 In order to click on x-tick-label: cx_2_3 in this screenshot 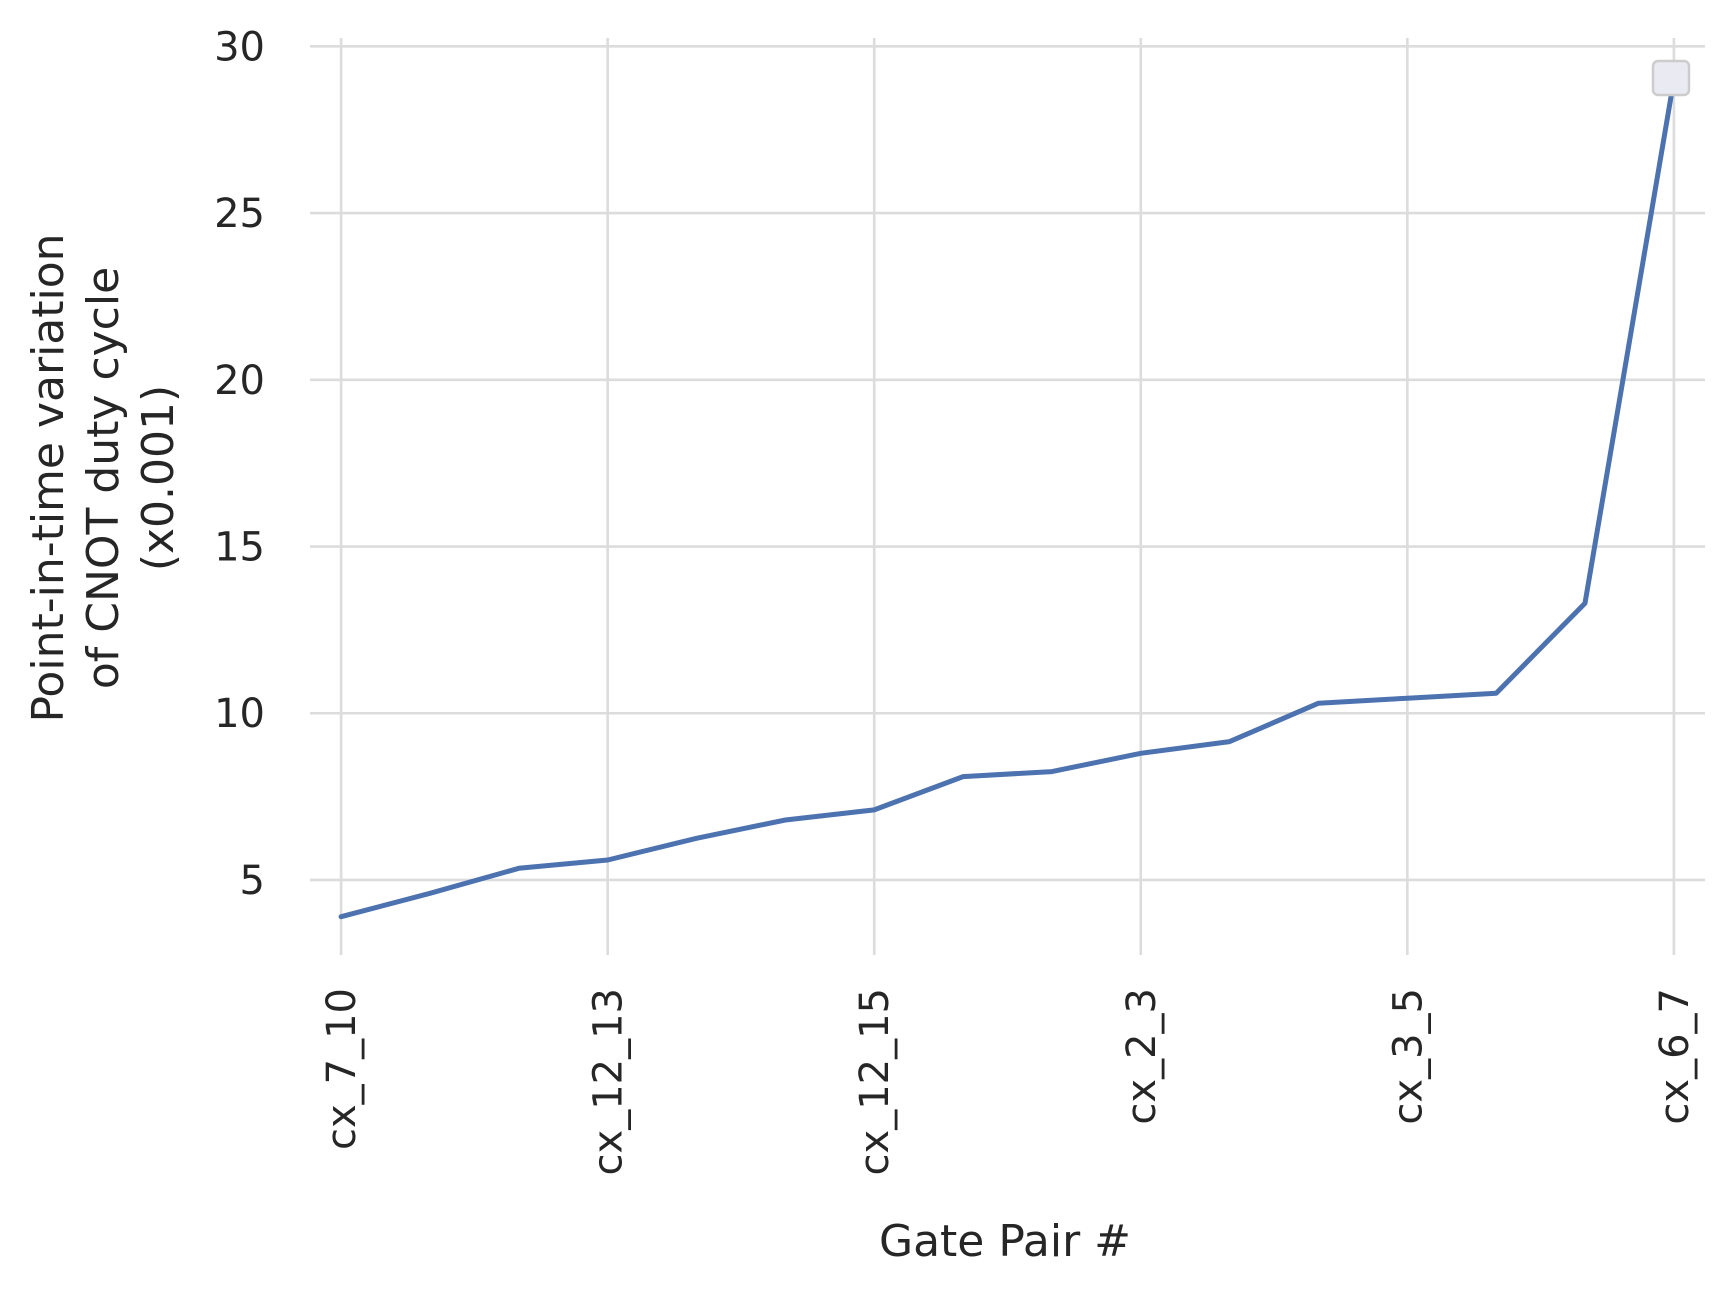, I will do `click(1142, 1056)`.